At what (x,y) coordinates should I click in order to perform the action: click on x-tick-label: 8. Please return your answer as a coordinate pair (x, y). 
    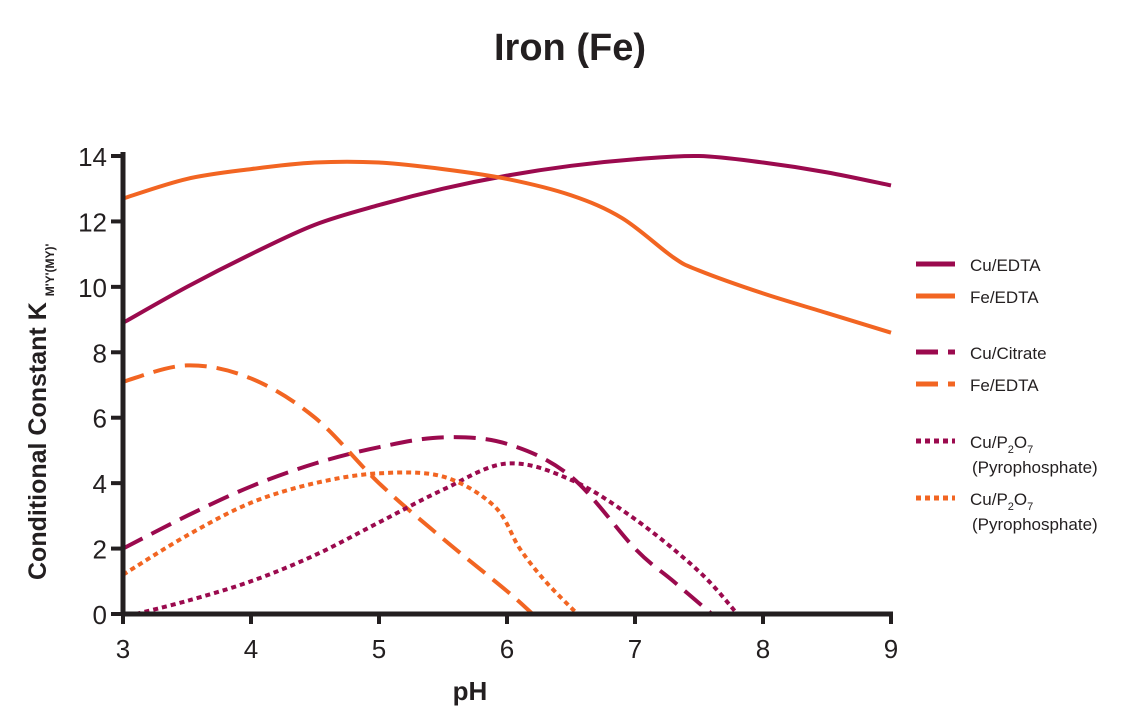
    Looking at the image, I should click on (763, 649).